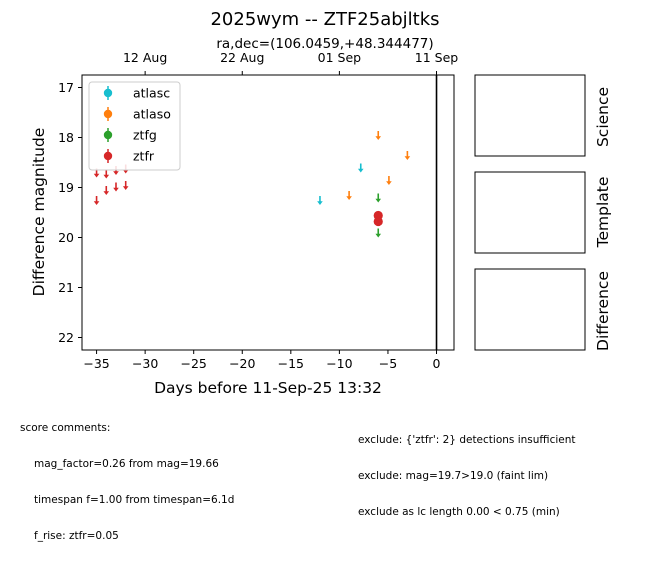 The height and width of the screenshot is (566, 650). I want to click on legend-entry-atlasc: atlasc, so click(136, 93).